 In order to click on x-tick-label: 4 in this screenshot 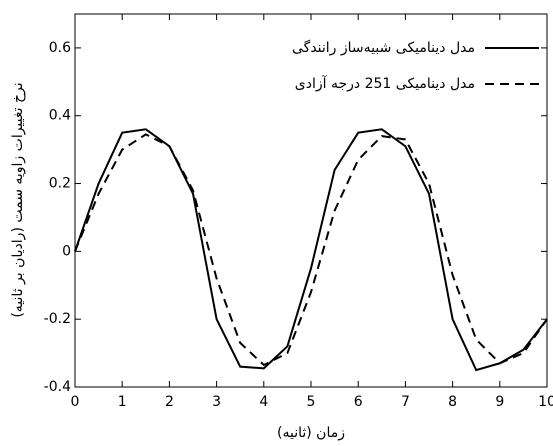, I will do `click(263, 402)`.